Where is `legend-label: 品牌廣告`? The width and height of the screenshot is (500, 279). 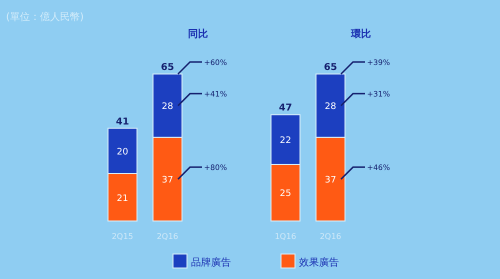 legend-label: 品牌廣告 is located at coordinates (211, 262).